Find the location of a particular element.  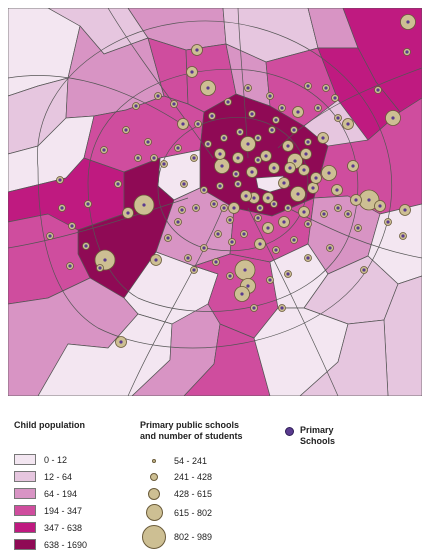

legend-schools-title-1: Primary public schools is located at coordinates (190, 425).